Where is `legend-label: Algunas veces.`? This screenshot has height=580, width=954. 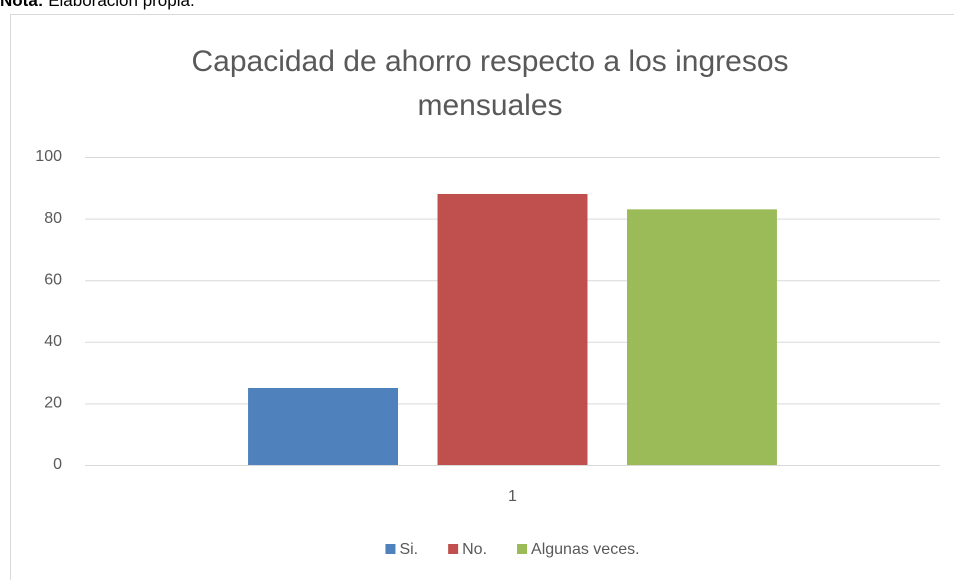
legend-label: Algunas veces. is located at coordinates (585, 549).